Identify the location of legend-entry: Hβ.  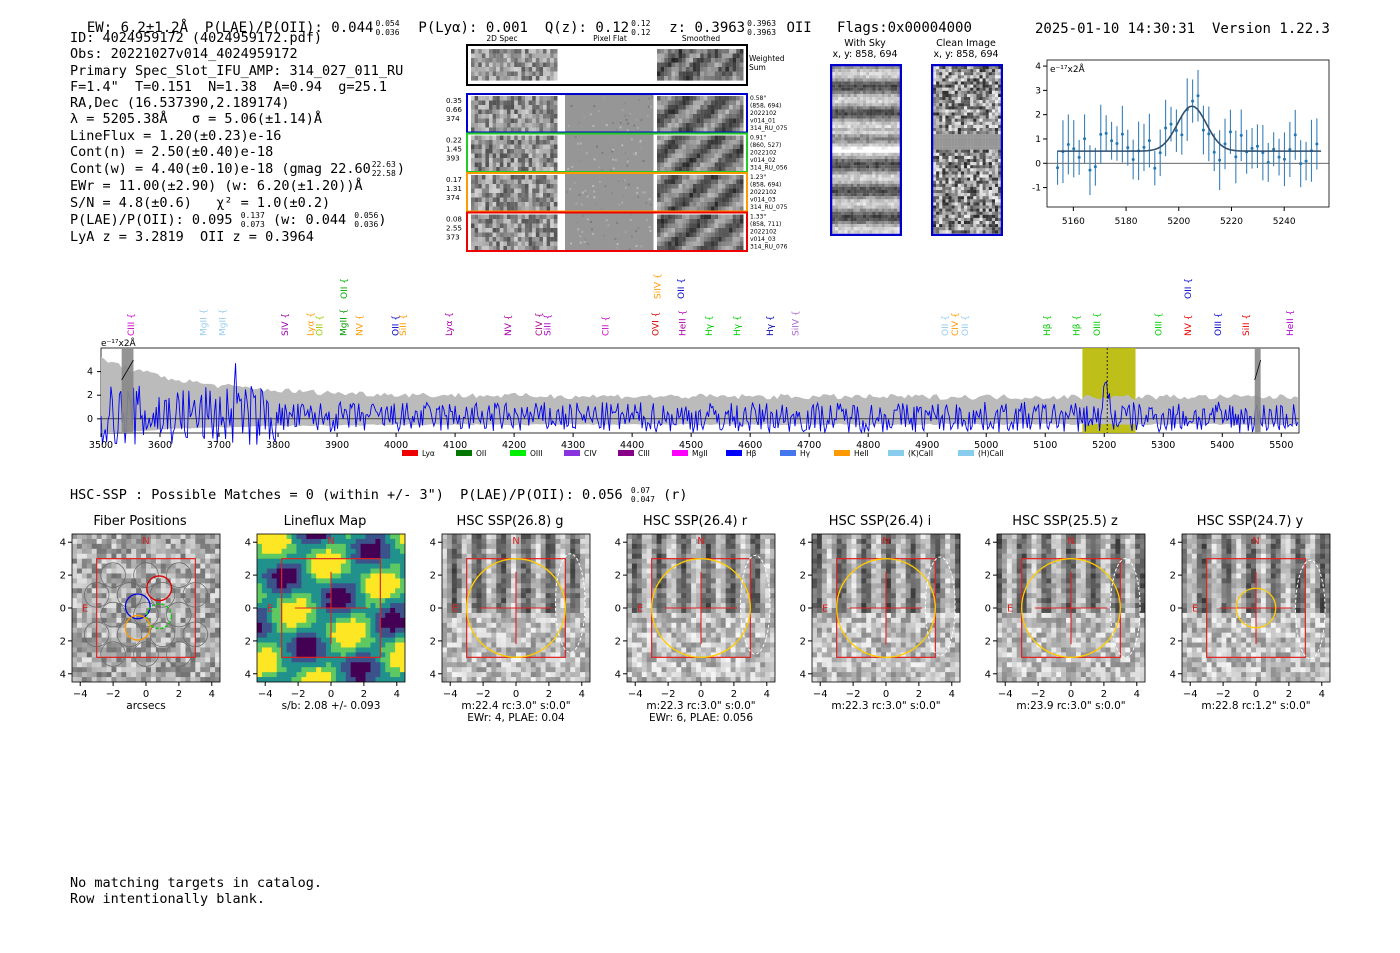
(751, 453).